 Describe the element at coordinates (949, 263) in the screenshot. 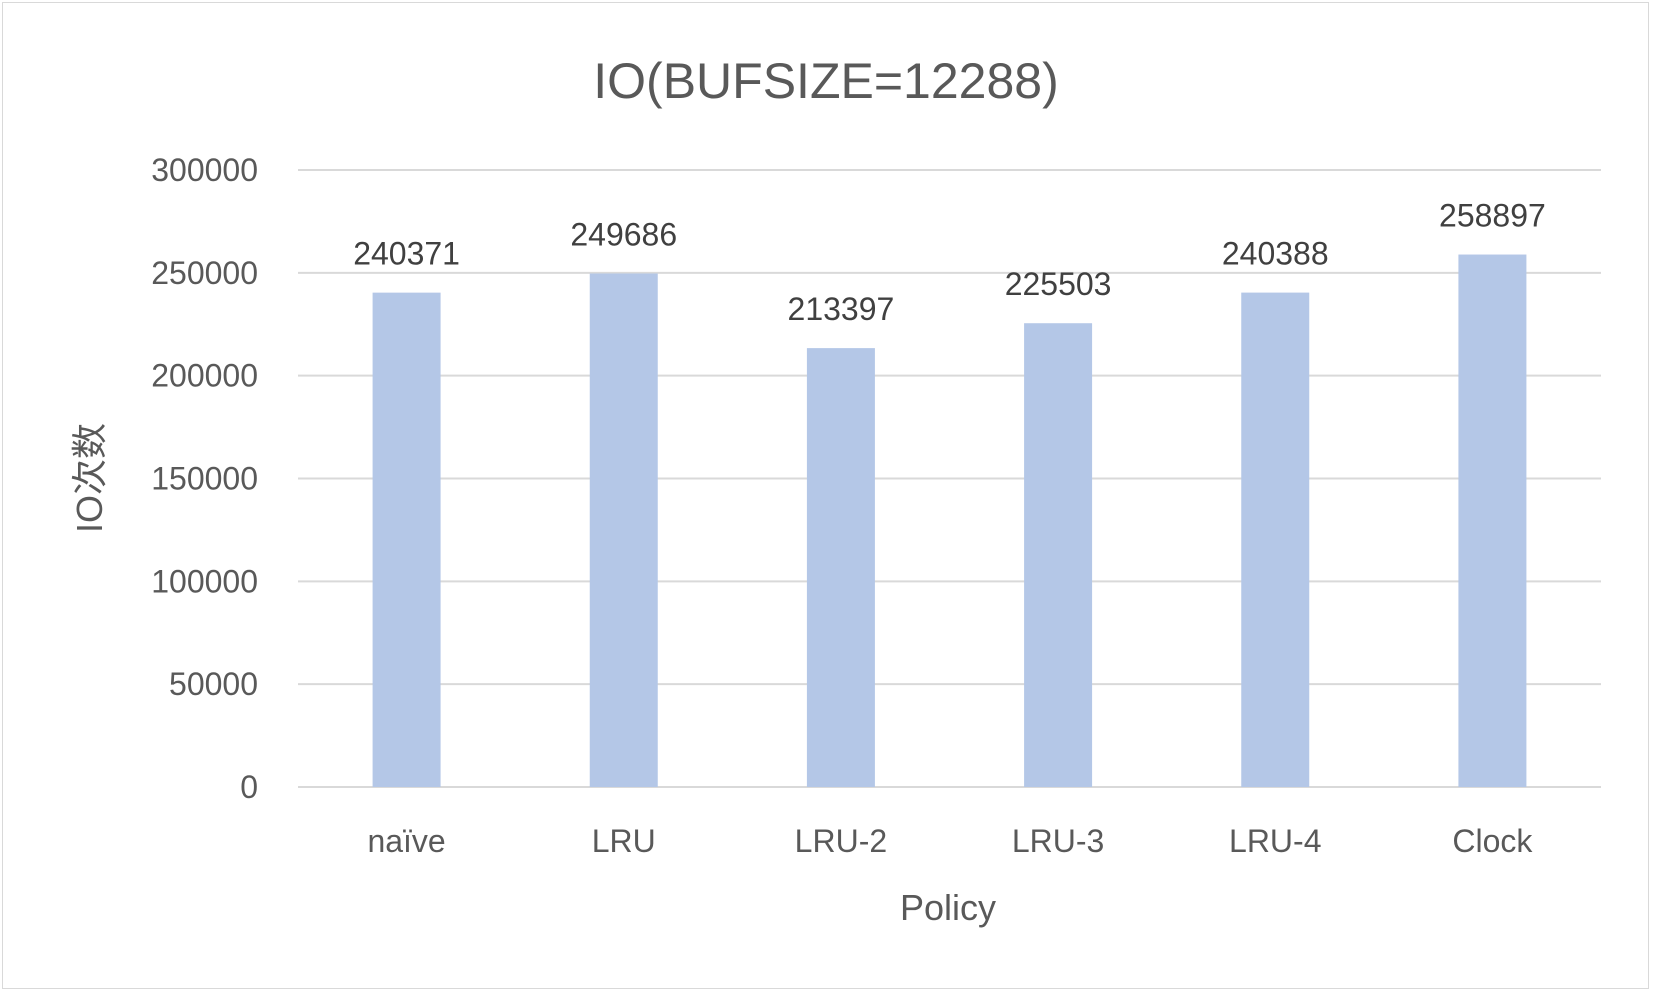

I see `data-labels: 240371 249686 213397 225503 240388 258897` at that location.